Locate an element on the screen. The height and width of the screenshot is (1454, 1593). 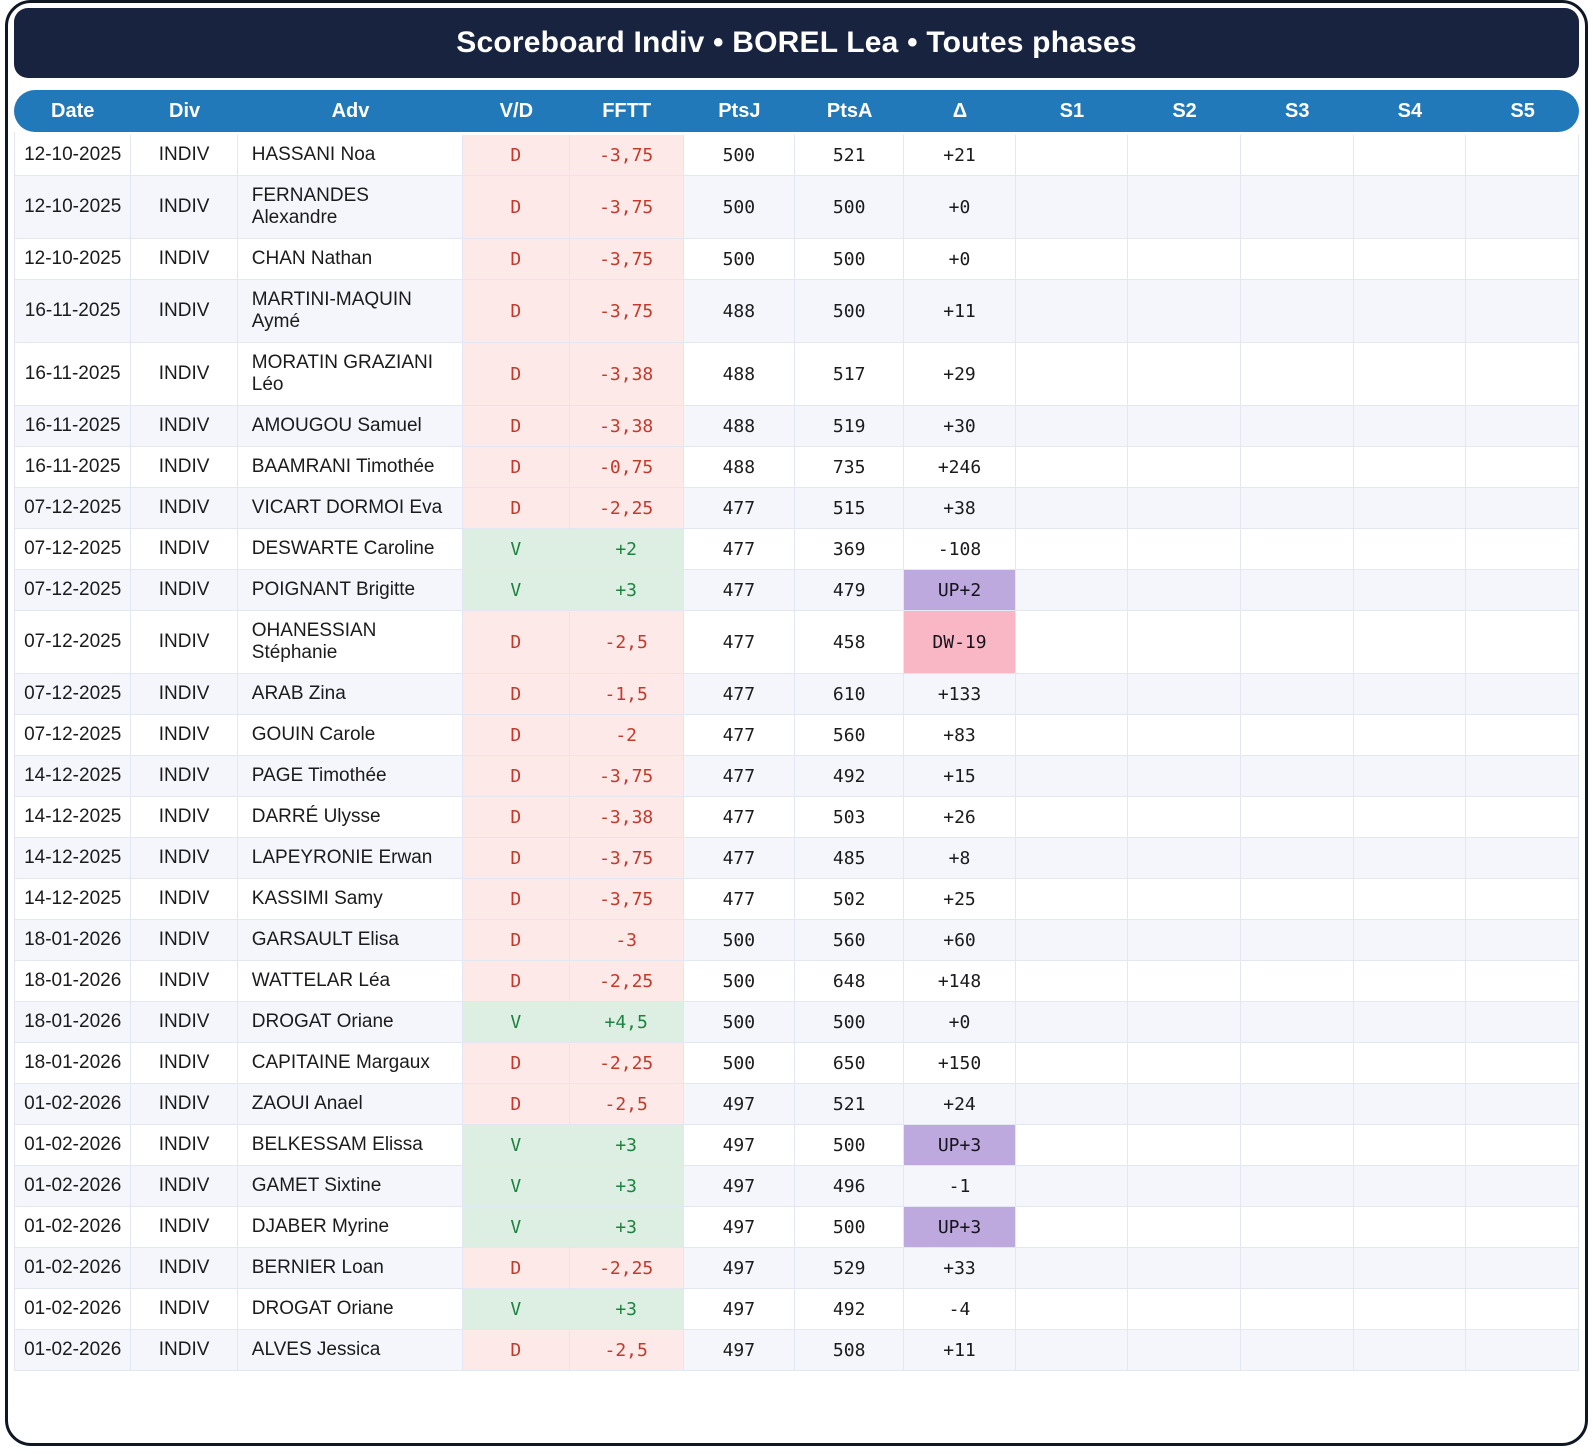
ptsa-cell: 735 is located at coordinates (849, 467).